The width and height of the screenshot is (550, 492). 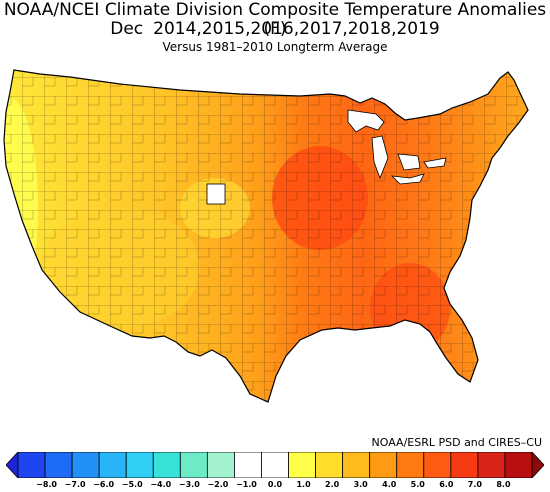 I want to click on legend-tick-label: −7.0, so click(x=75, y=484).